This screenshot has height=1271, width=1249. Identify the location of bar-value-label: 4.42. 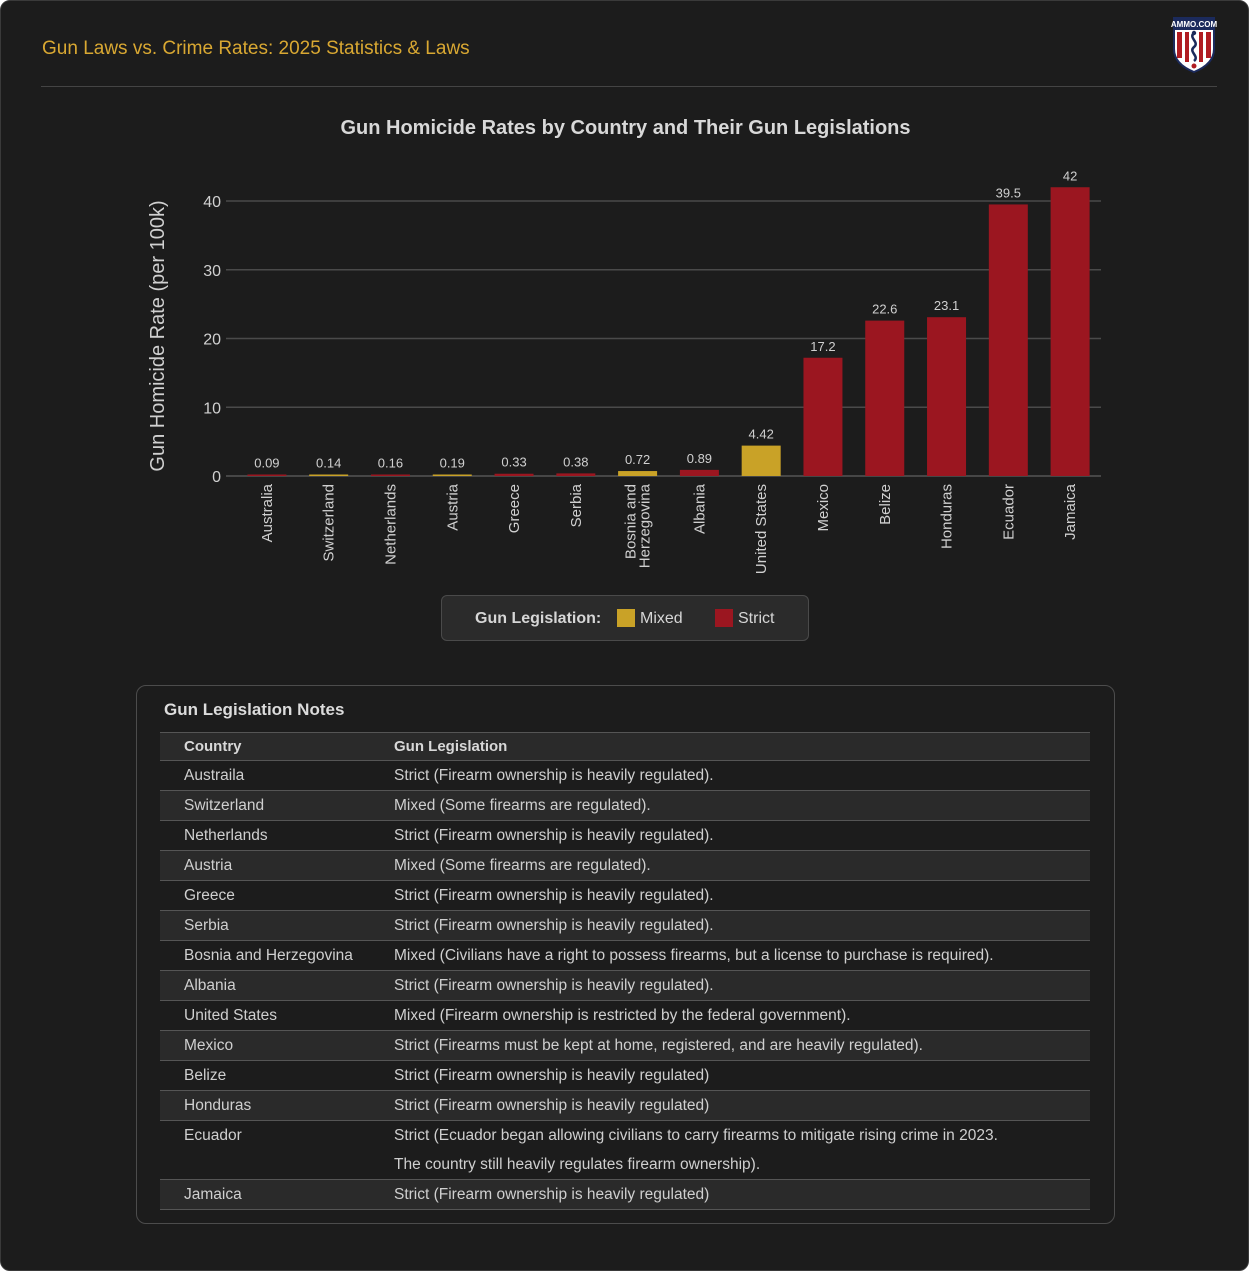
(761, 434).